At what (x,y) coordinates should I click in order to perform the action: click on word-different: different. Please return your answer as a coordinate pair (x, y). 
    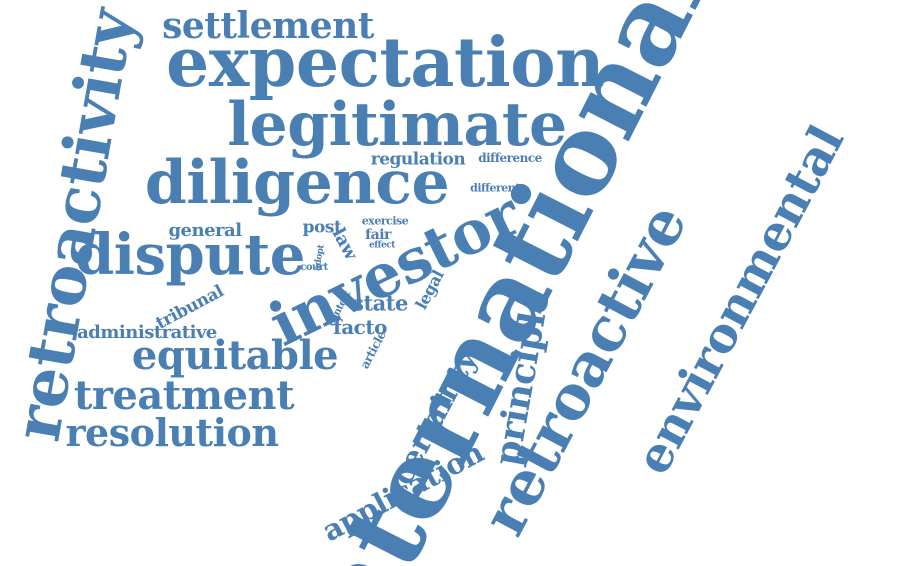
    Looking at the image, I should click on (495, 188).